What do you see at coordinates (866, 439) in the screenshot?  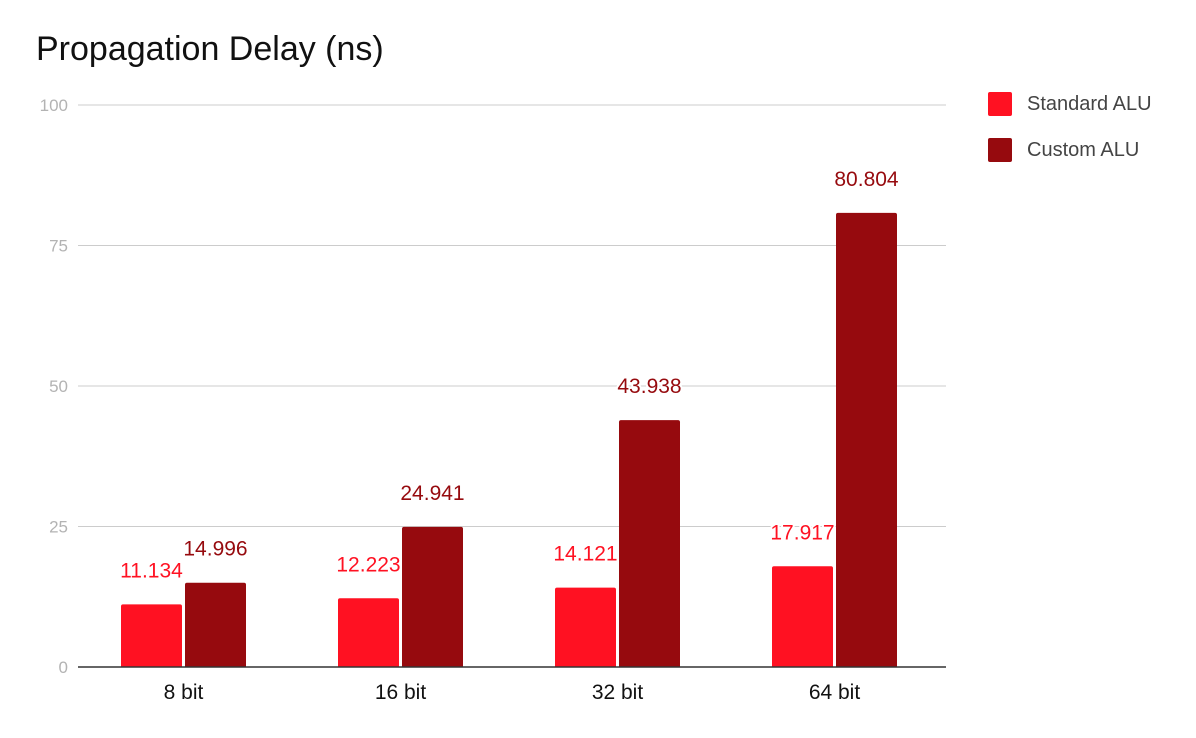 I see `bar-custom-alu-64-bit` at bounding box center [866, 439].